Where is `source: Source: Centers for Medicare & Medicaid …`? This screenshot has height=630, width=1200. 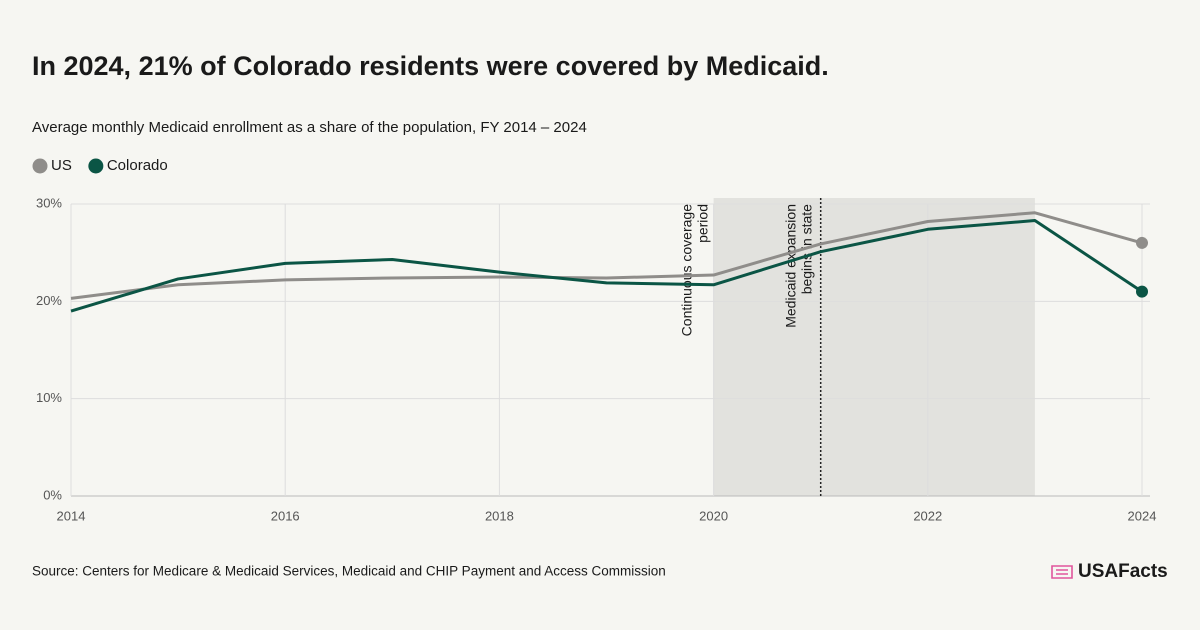
source: Source: Centers for Medicare & Medicaid … is located at coordinates (349, 571).